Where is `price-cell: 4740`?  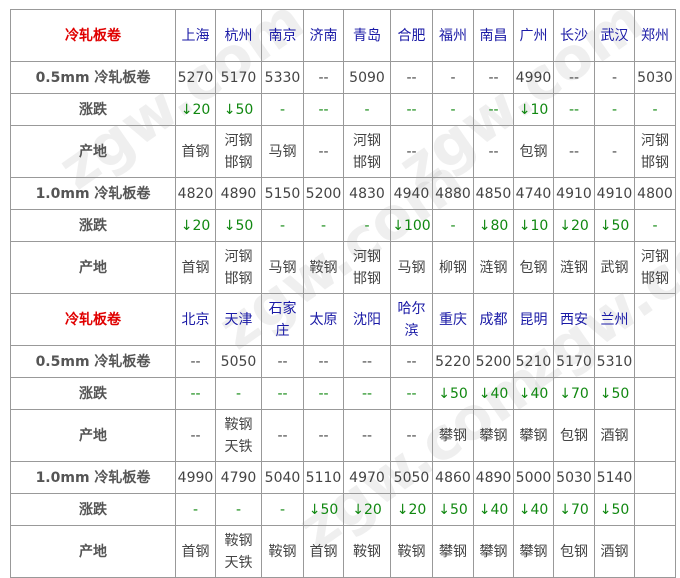
price-cell: 4740 is located at coordinates (533, 193).